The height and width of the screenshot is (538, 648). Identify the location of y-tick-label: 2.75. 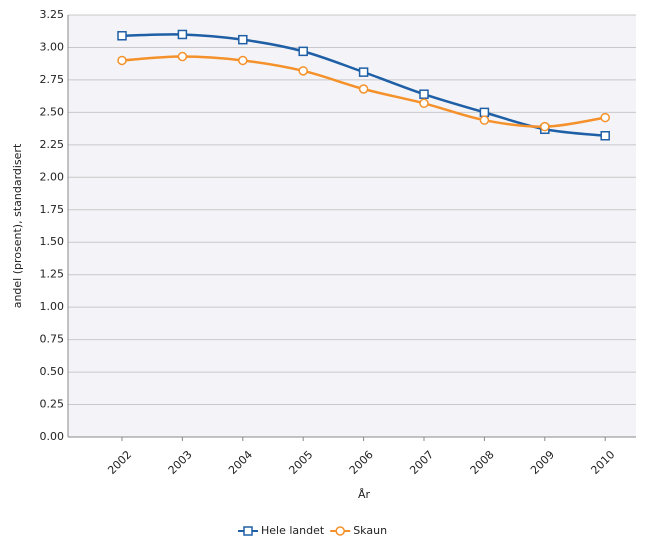
(52, 79).